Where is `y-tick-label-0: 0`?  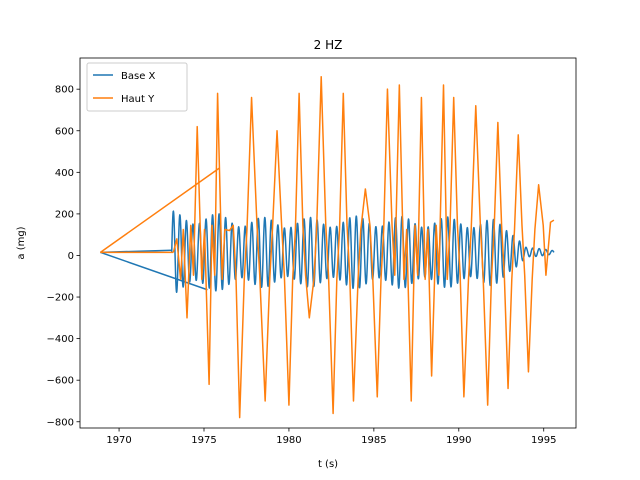 y-tick-label-0: 0 is located at coordinates (71, 256).